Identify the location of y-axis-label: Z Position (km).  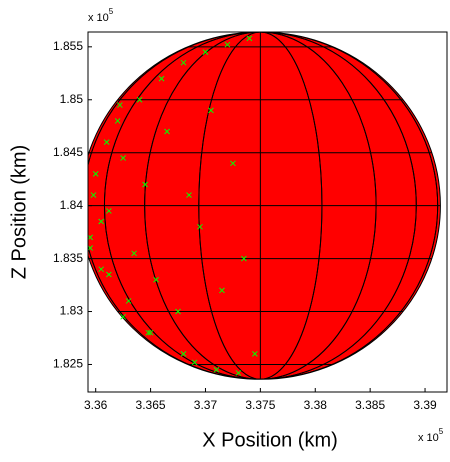
(19, 212).